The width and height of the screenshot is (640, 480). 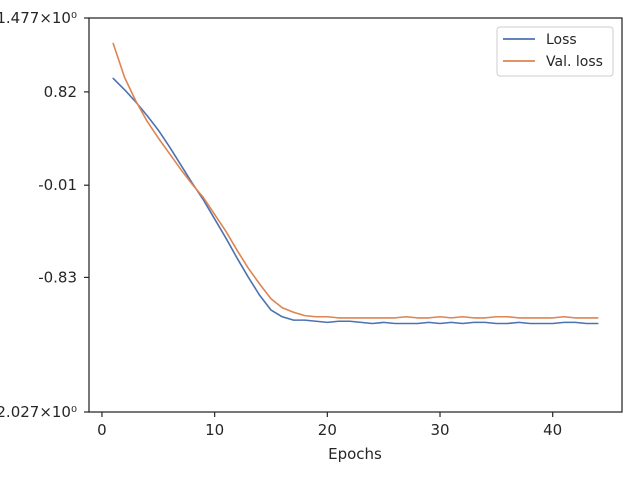 I want to click on x-tick-label: 0, so click(x=102, y=430).